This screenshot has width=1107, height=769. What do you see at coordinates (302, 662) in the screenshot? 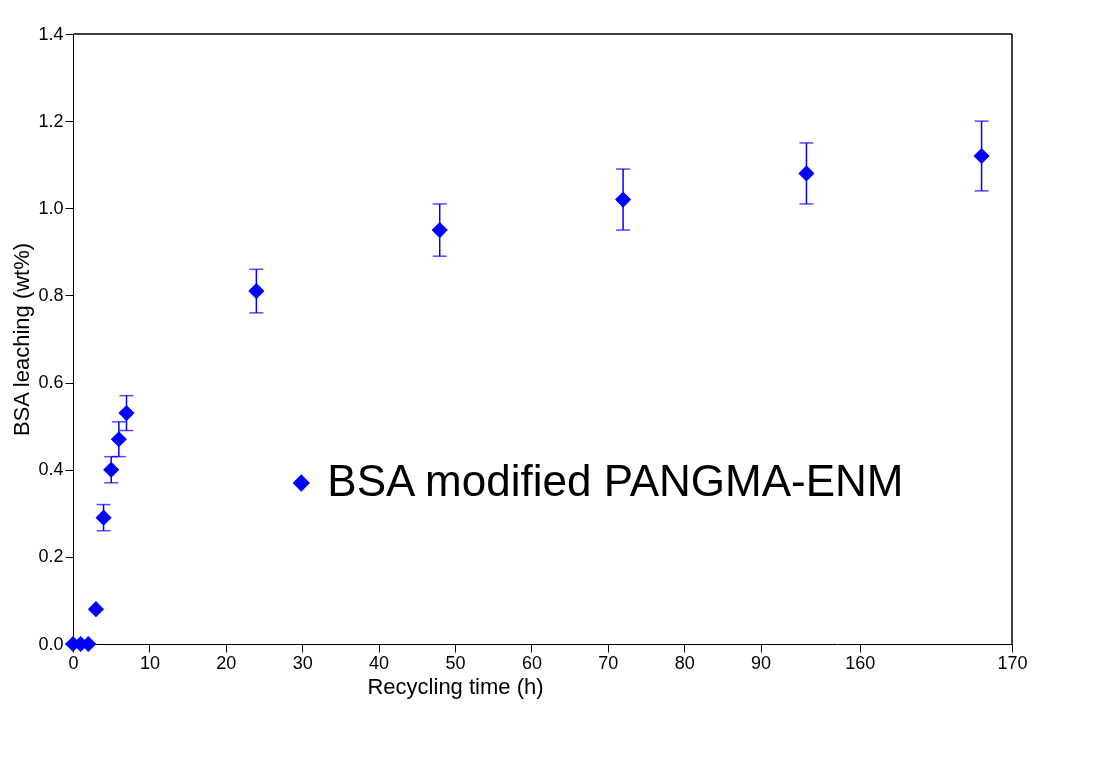
I see `x-tick-label: 30` at bounding box center [302, 662].